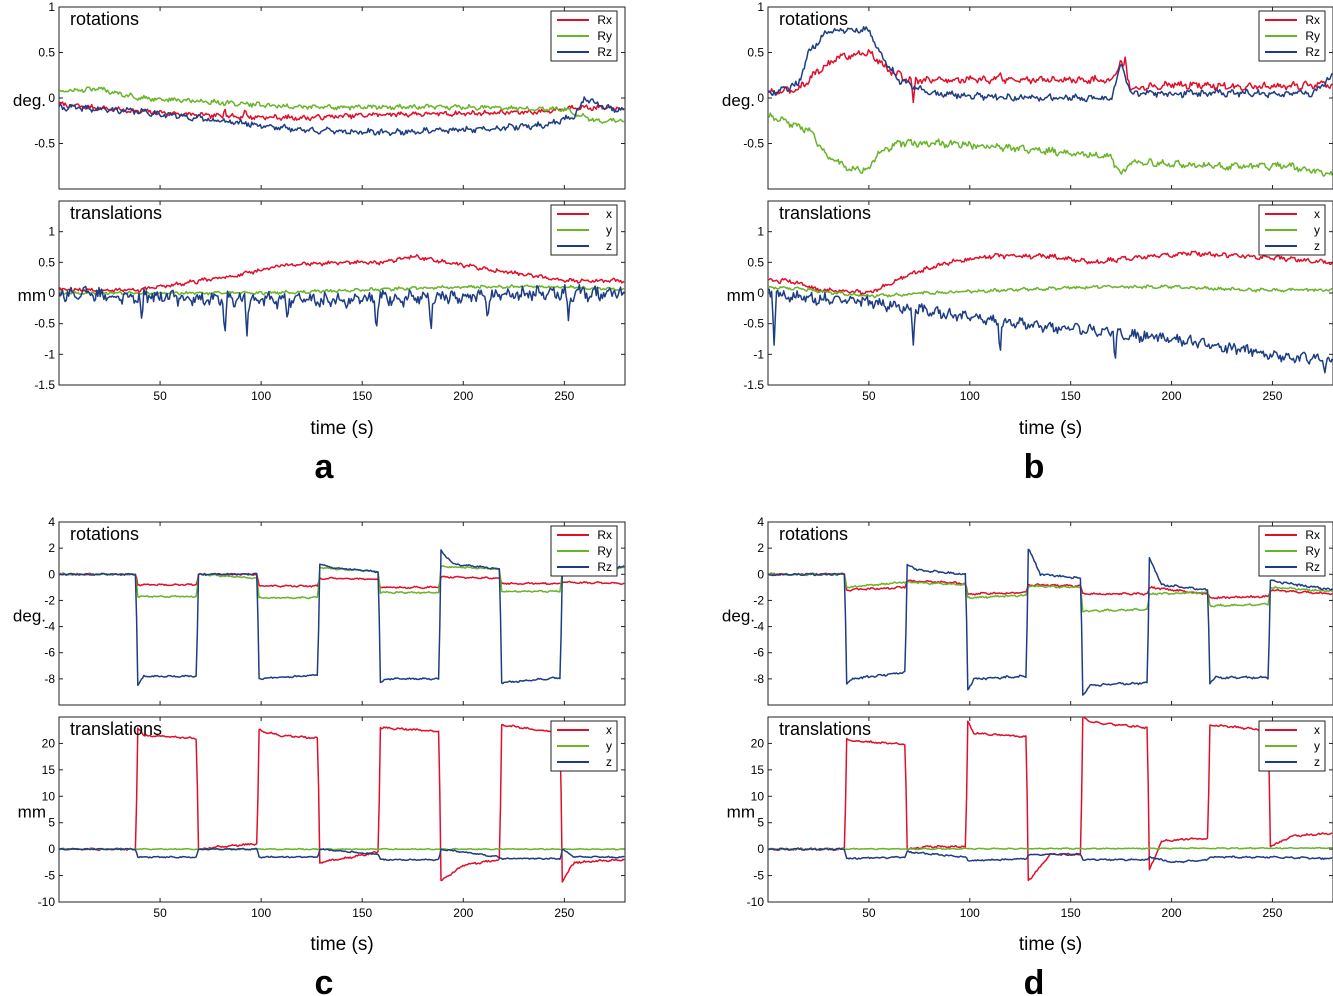 Image resolution: width=1333 pixels, height=996 pixels. I want to click on legend-entry-Rz: Rz, so click(604, 52).